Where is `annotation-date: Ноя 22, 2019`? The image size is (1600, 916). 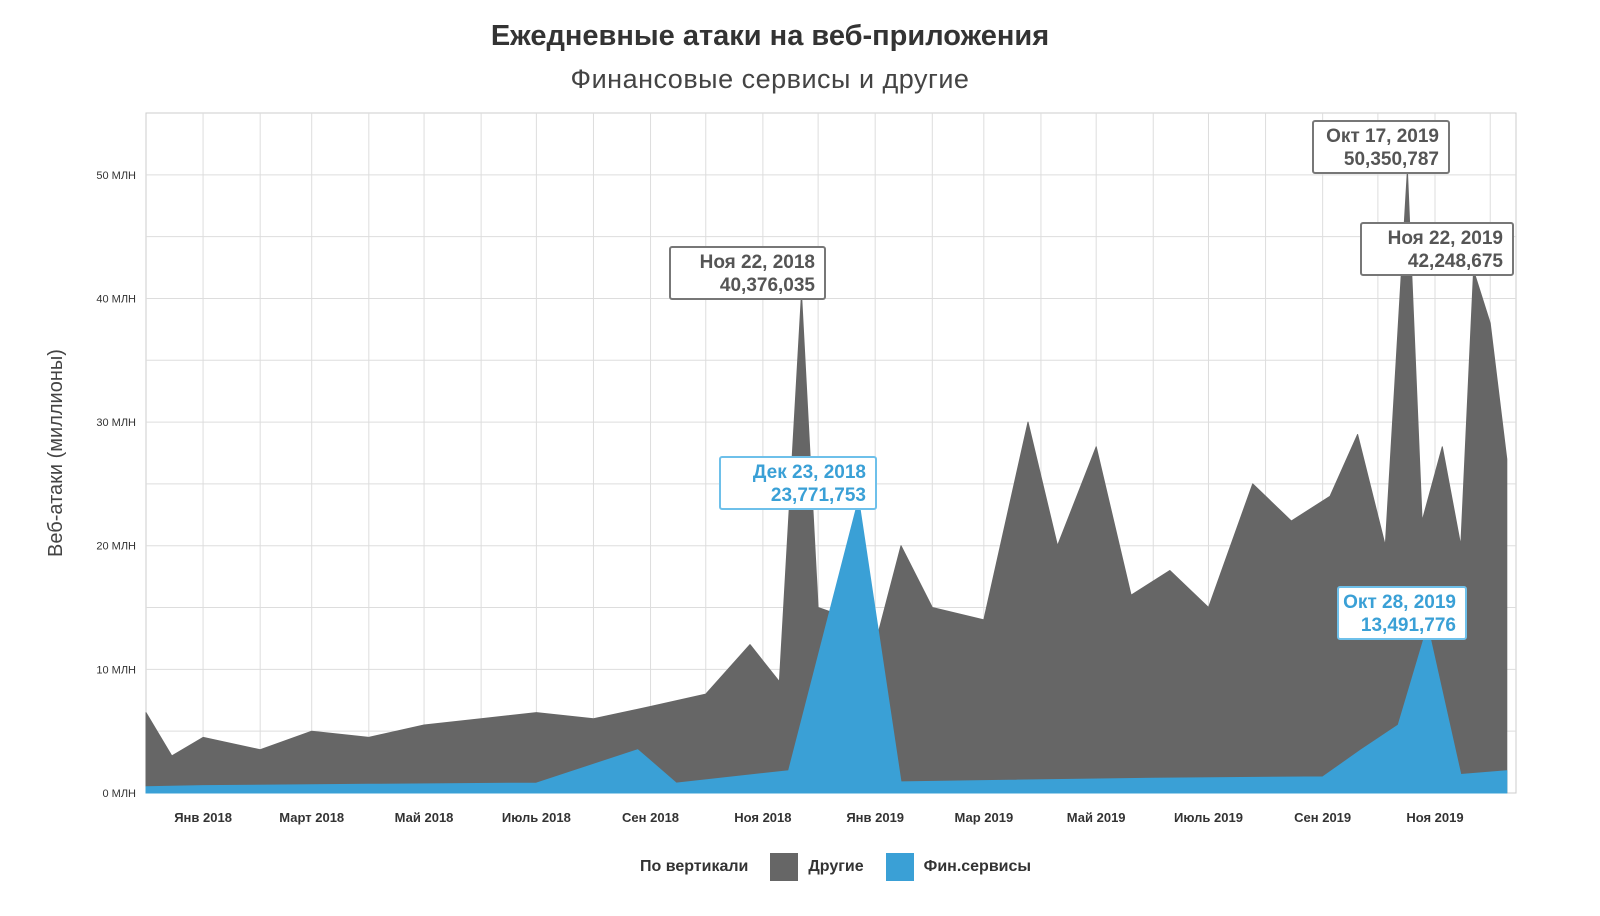
annotation-date: Ноя 22, 2019 is located at coordinates (1445, 238).